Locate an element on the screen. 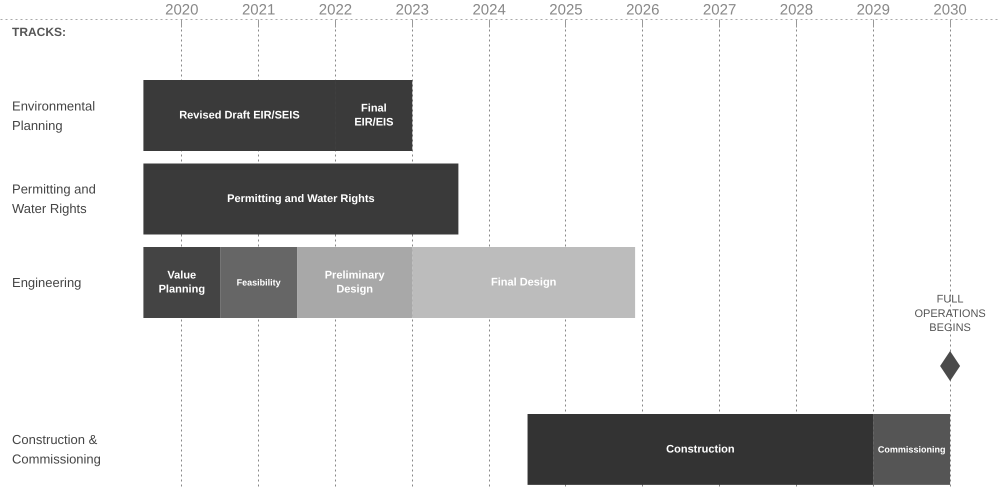 This screenshot has width=998, height=489. y-axis-title: TRACKS: is located at coordinates (39, 32).